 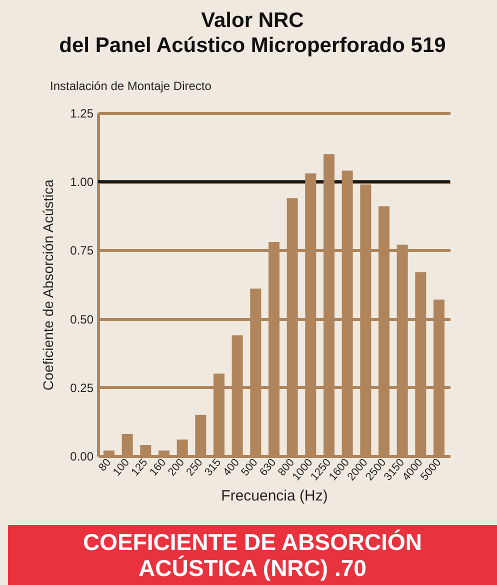 I want to click on x-tick-label: 250, so click(x=195, y=467).